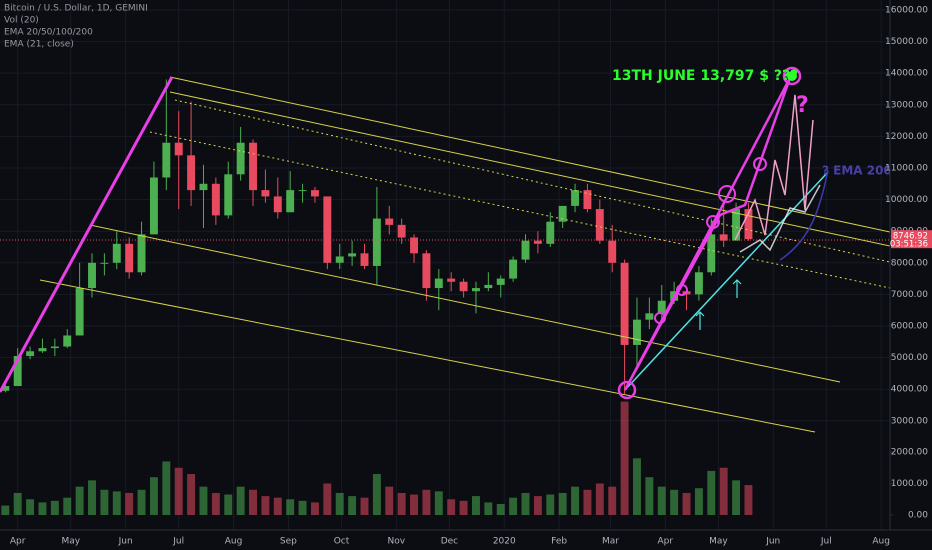 The height and width of the screenshot is (550, 932). Describe the element at coordinates (910, 237) in the screenshot. I see `price-tag-label: 8746.92` at that location.